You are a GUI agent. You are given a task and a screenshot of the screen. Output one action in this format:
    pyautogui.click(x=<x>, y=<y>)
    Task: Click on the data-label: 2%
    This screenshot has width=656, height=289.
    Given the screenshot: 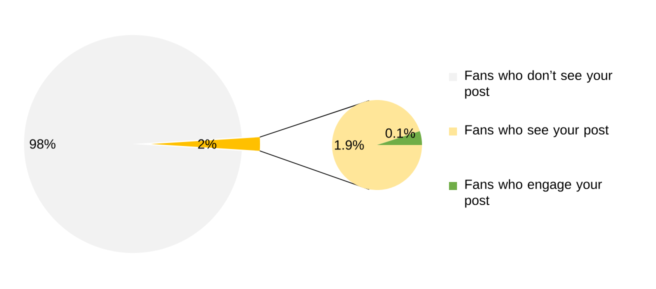 What is the action you would take?
    pyautogui.click(x=207, y=144)
    